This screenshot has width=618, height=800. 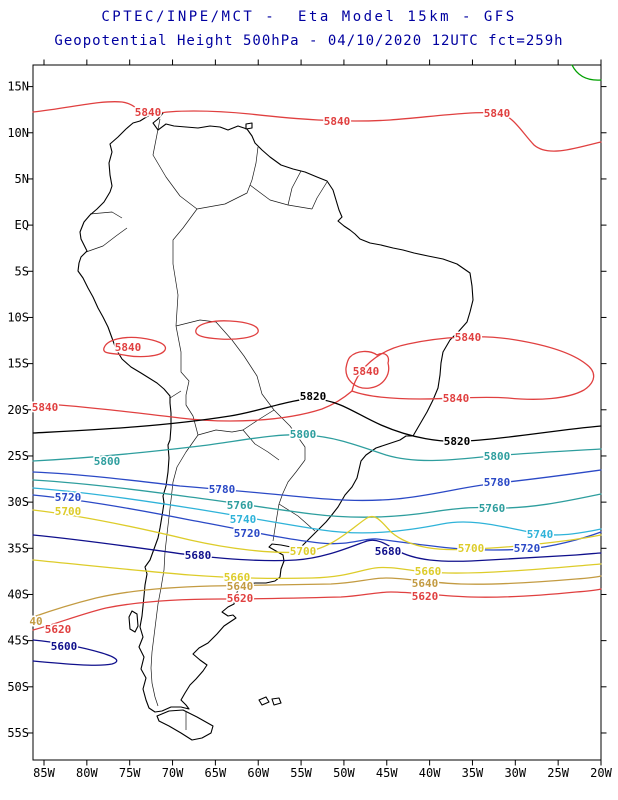 What do you see at coordinates (309, 17) in the screenshot?
I see `title-line-1: CPTEC/INPE/MCT - Eta Model 15km - GFS` at bounding box center [309, 17].